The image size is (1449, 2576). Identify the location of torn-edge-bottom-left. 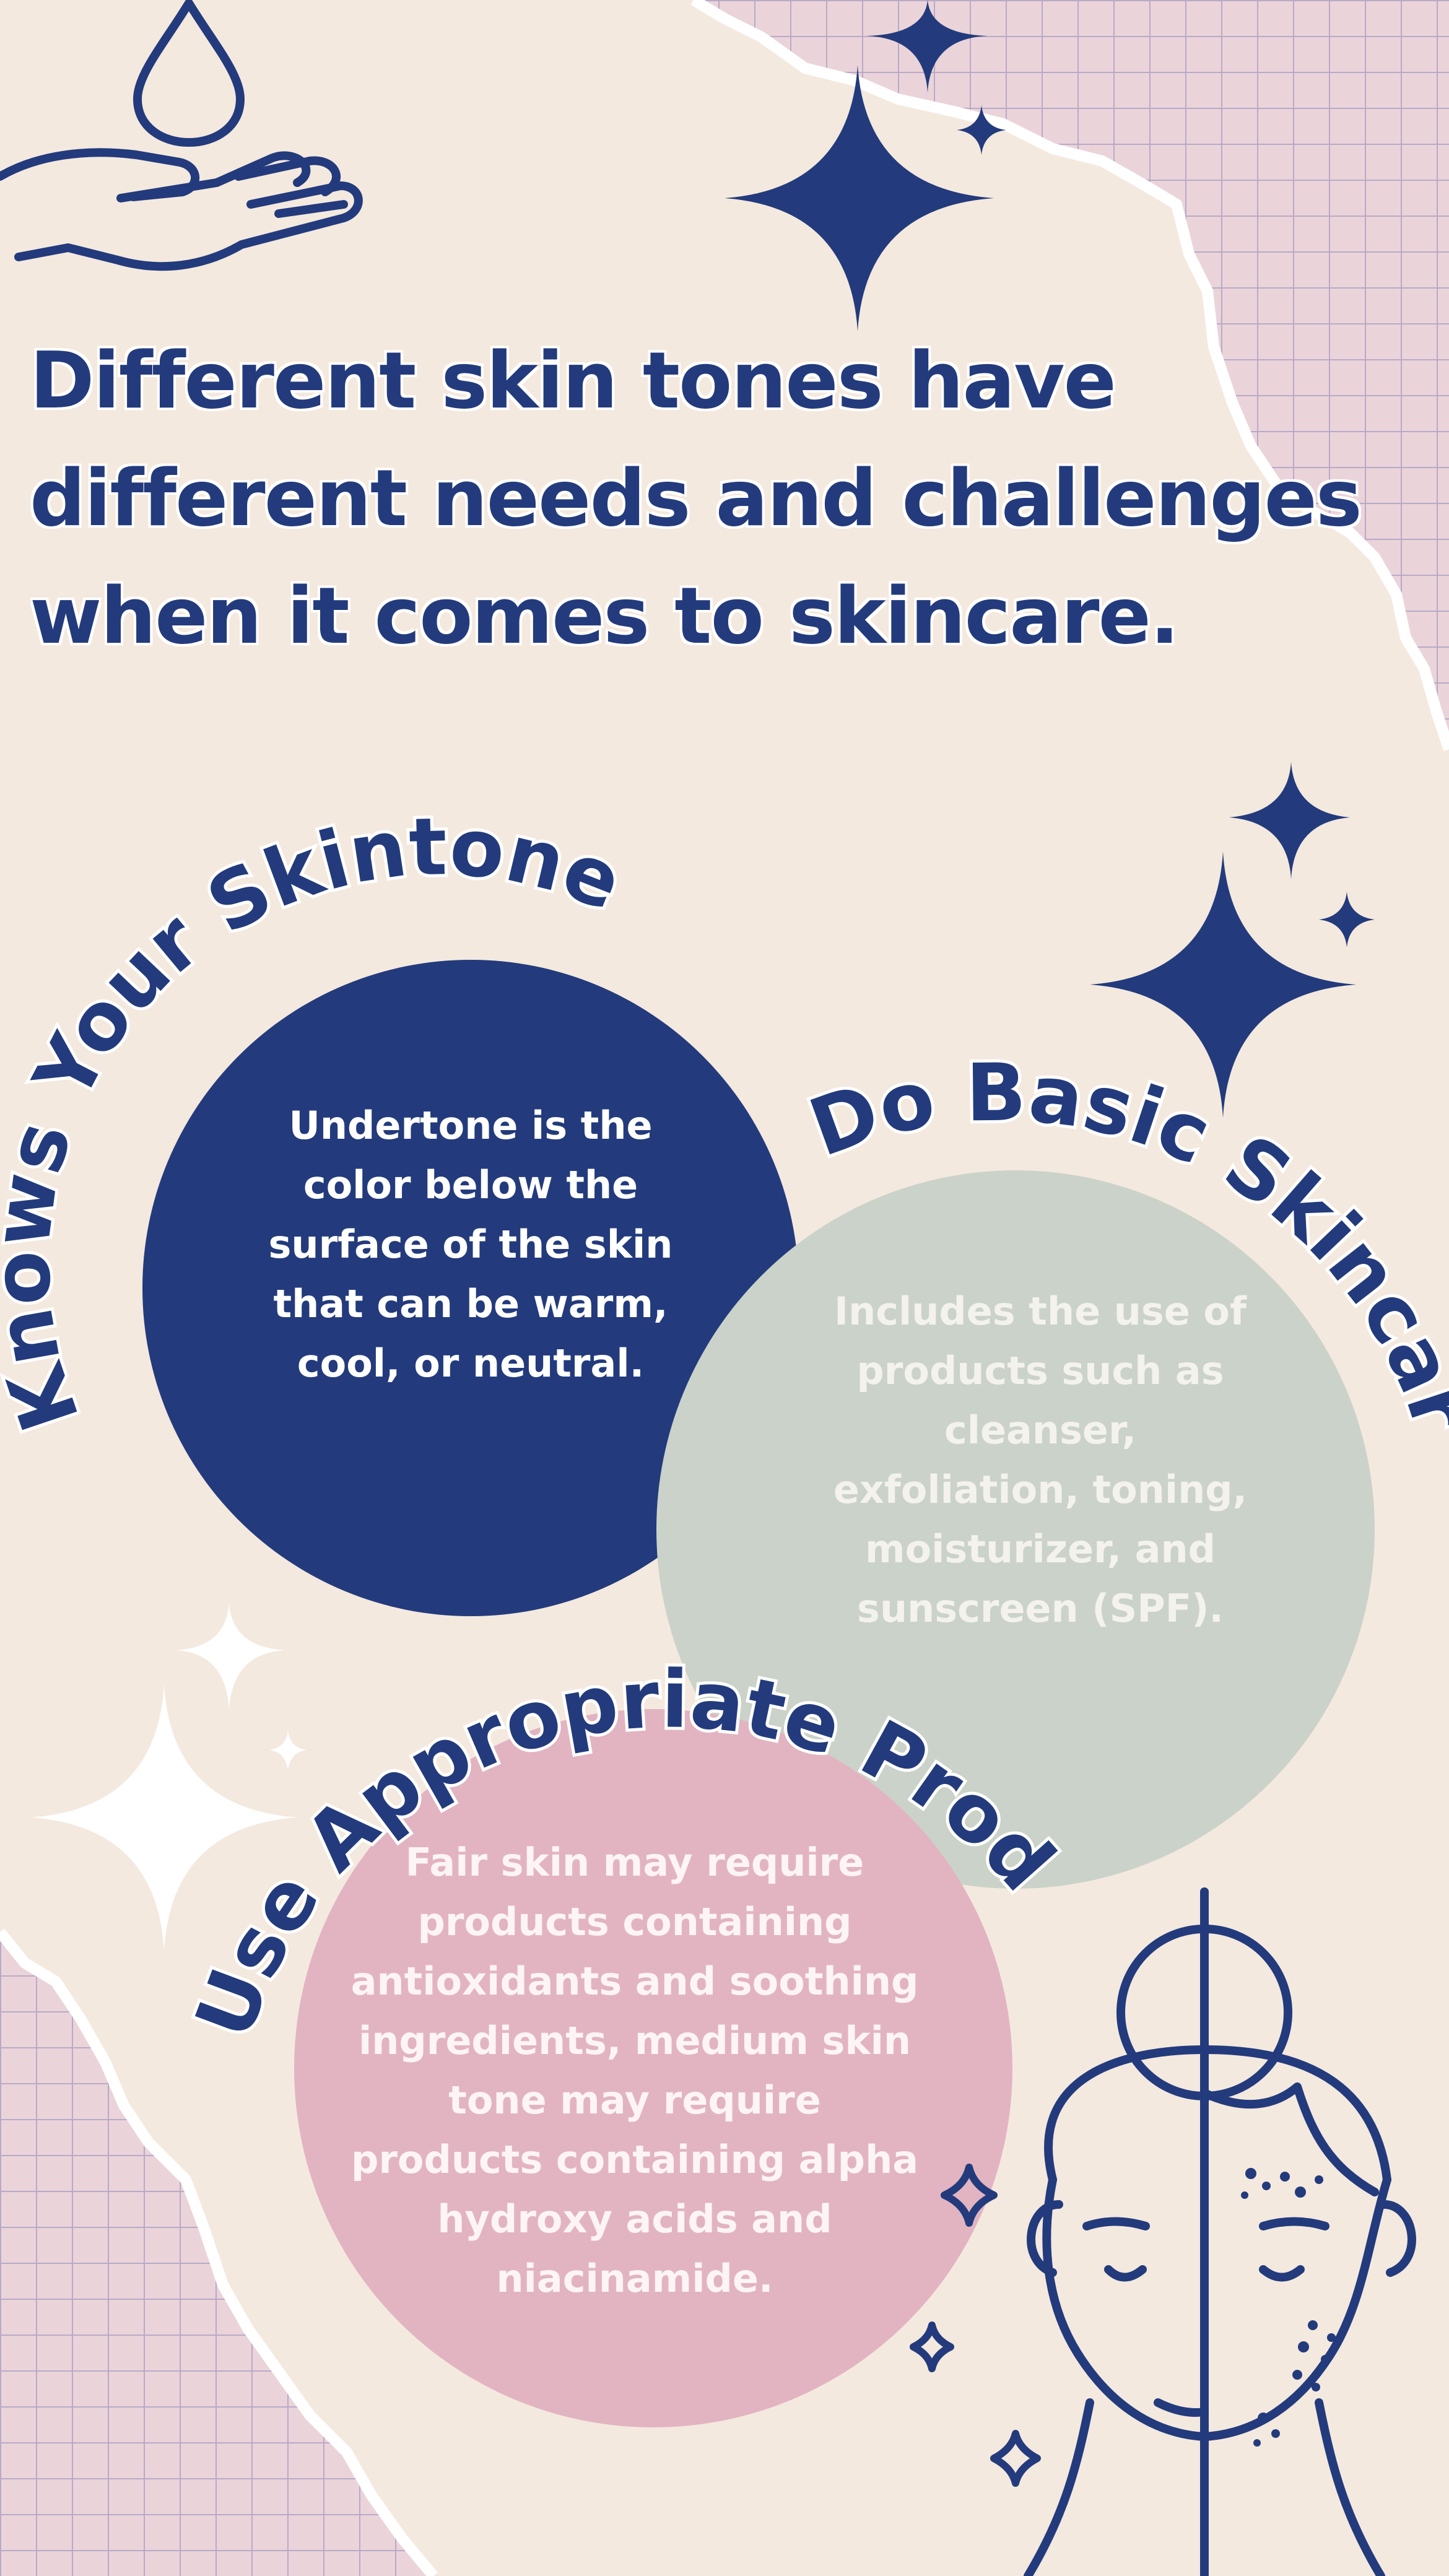
(219, 2252).